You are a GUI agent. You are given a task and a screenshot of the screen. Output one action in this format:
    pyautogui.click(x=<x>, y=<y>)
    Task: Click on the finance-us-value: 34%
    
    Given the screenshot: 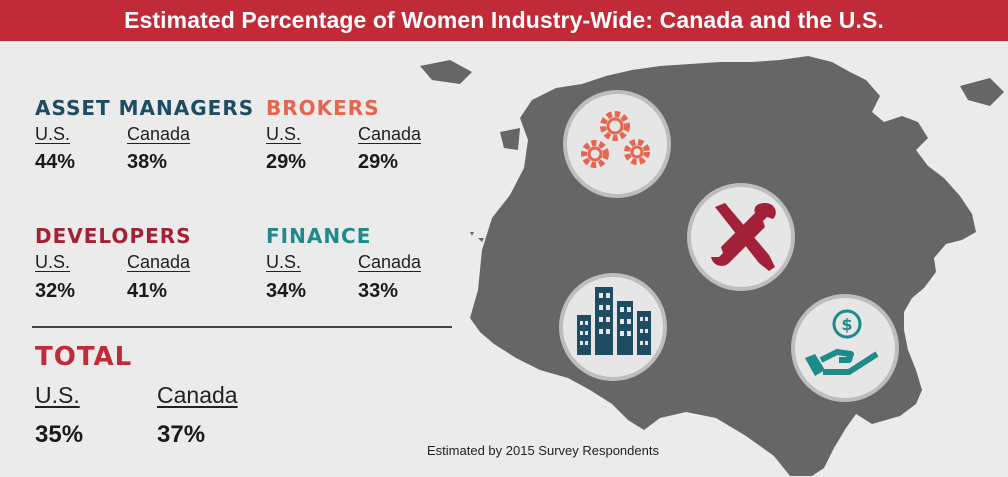 What is the action you would take?
    pyautogui.click(x=286, y=291)
    